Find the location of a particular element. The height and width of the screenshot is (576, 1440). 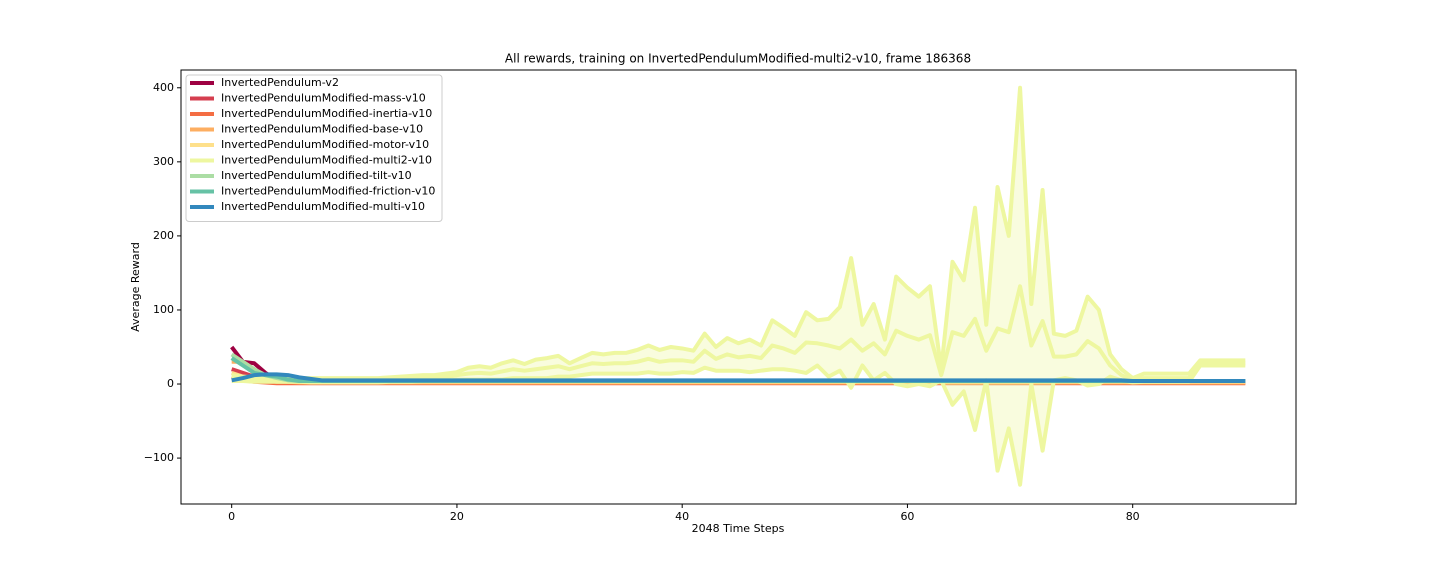

x-tick-label: 80 is located at coordinates (1133, 516).